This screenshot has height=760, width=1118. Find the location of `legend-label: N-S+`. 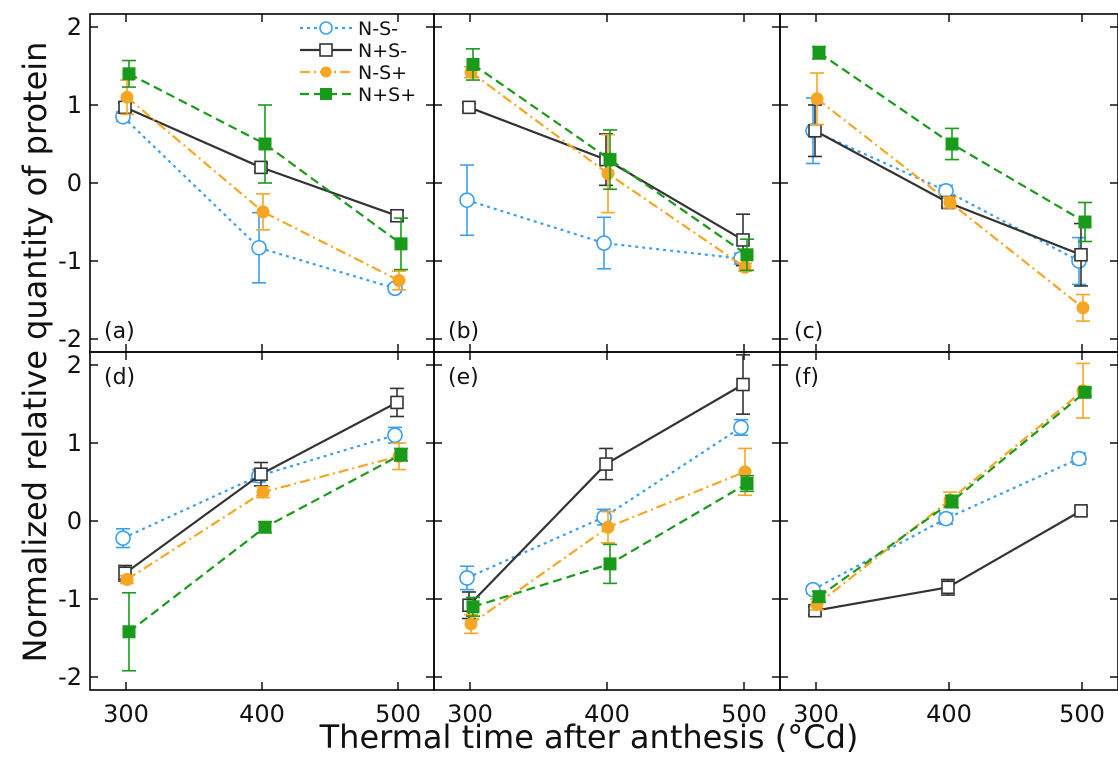

legend-label: N-S+ is located at coordinates (382, 73).